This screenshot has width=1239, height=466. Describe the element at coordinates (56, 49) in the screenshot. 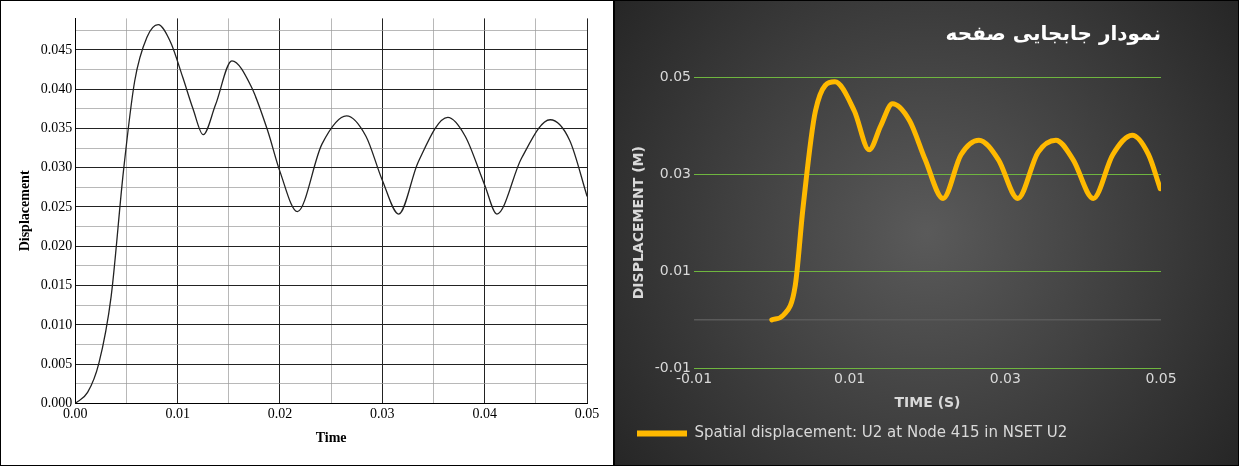

I see `y-tick-label: 0.045` at that location.